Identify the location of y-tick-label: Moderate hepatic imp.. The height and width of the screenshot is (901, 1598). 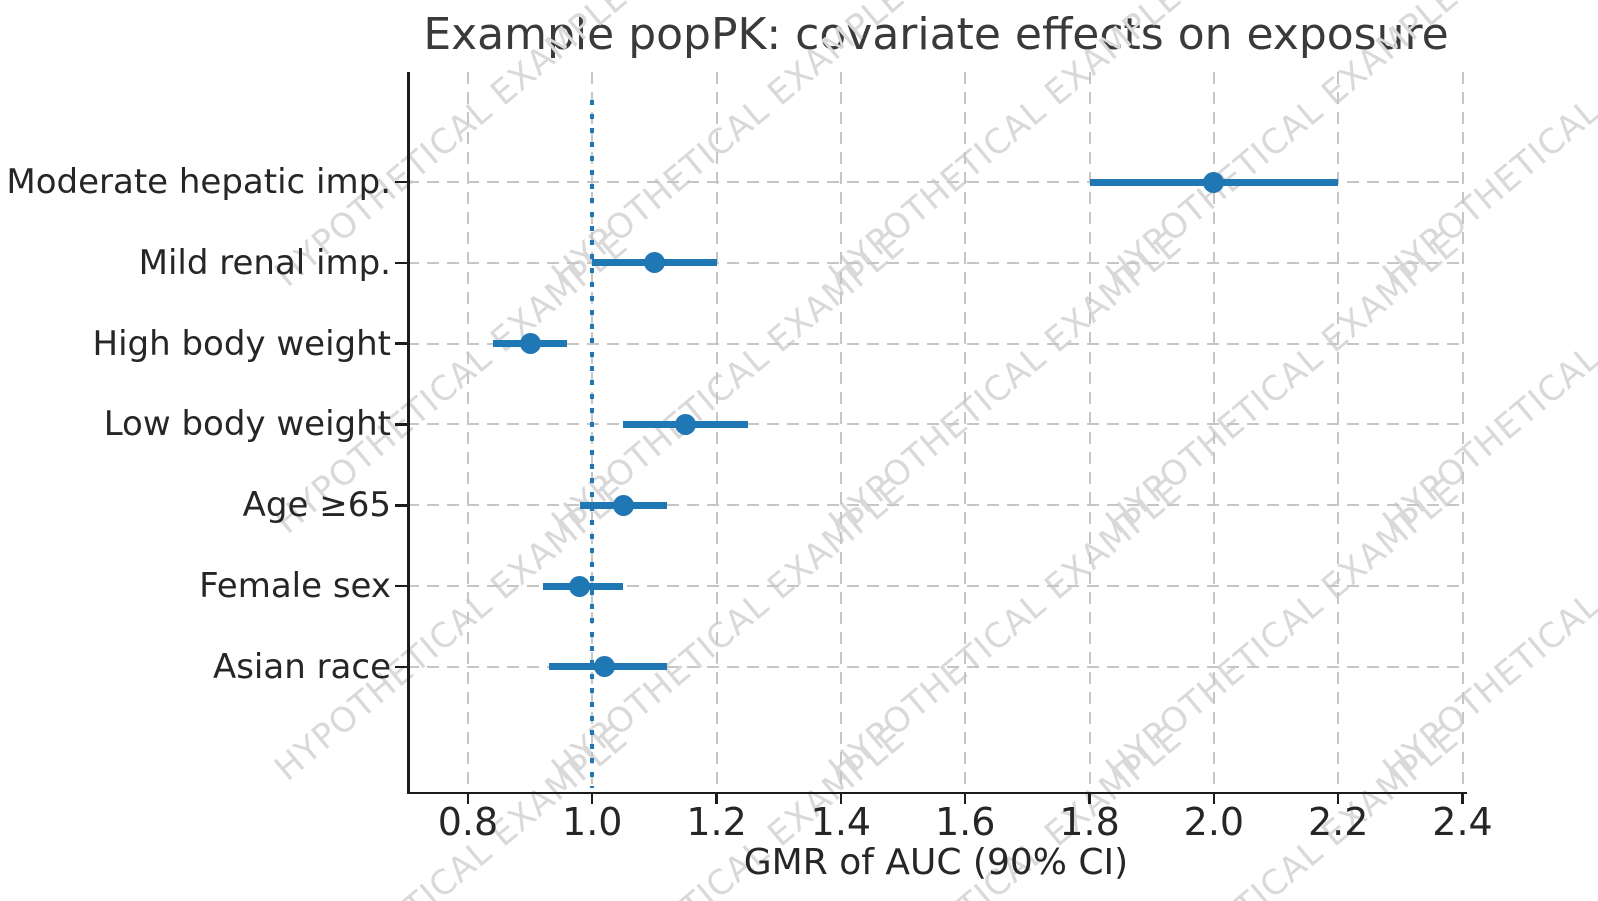
(198, 182).